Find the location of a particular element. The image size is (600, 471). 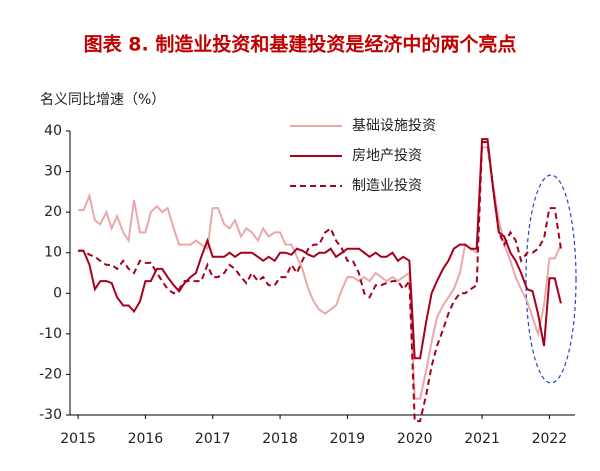

x-tick-label: 2016 is located at coordinates (146, 439).